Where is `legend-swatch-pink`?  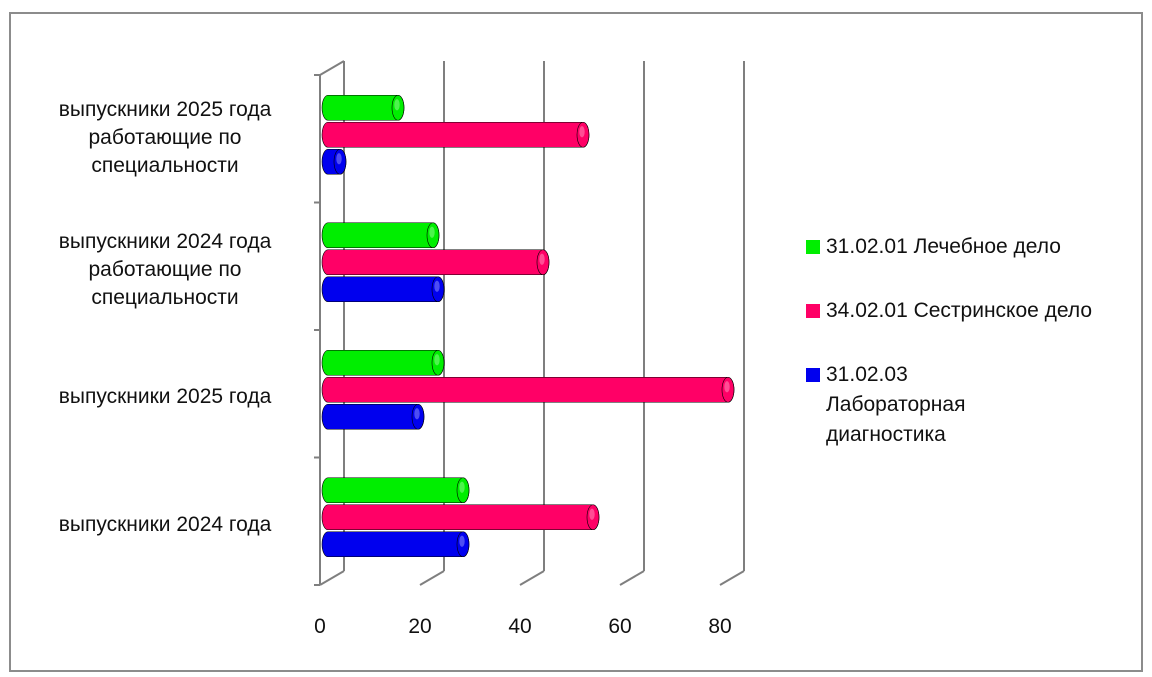 legend-swatch-pink is located at coordinates (813, 311).